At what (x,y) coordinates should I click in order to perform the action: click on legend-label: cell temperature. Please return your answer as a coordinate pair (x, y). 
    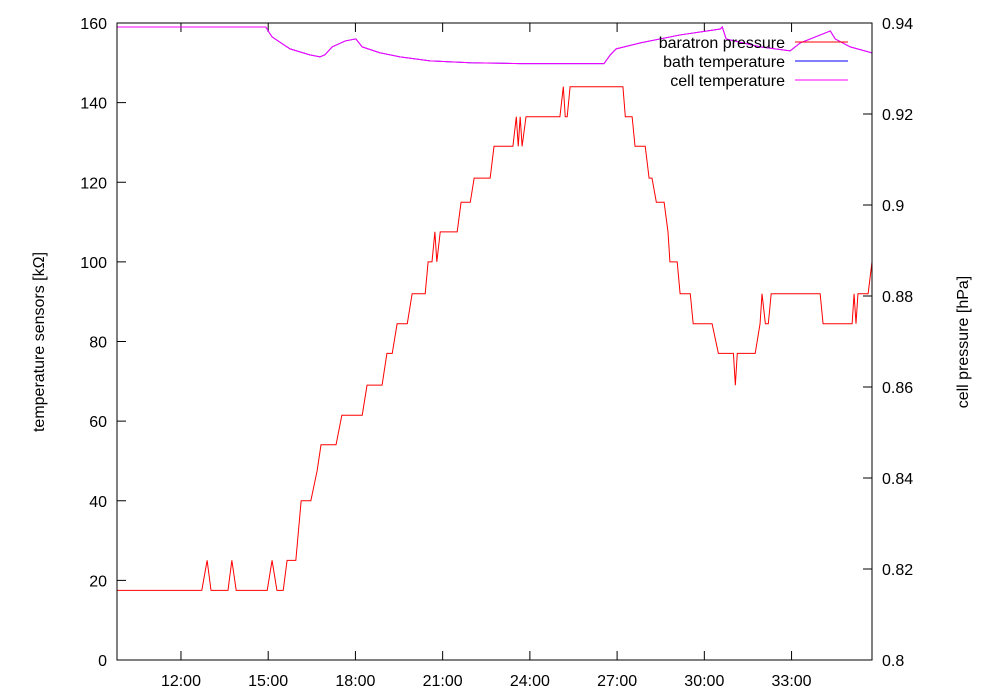
    Looking at the image, I should click on (727, 81).